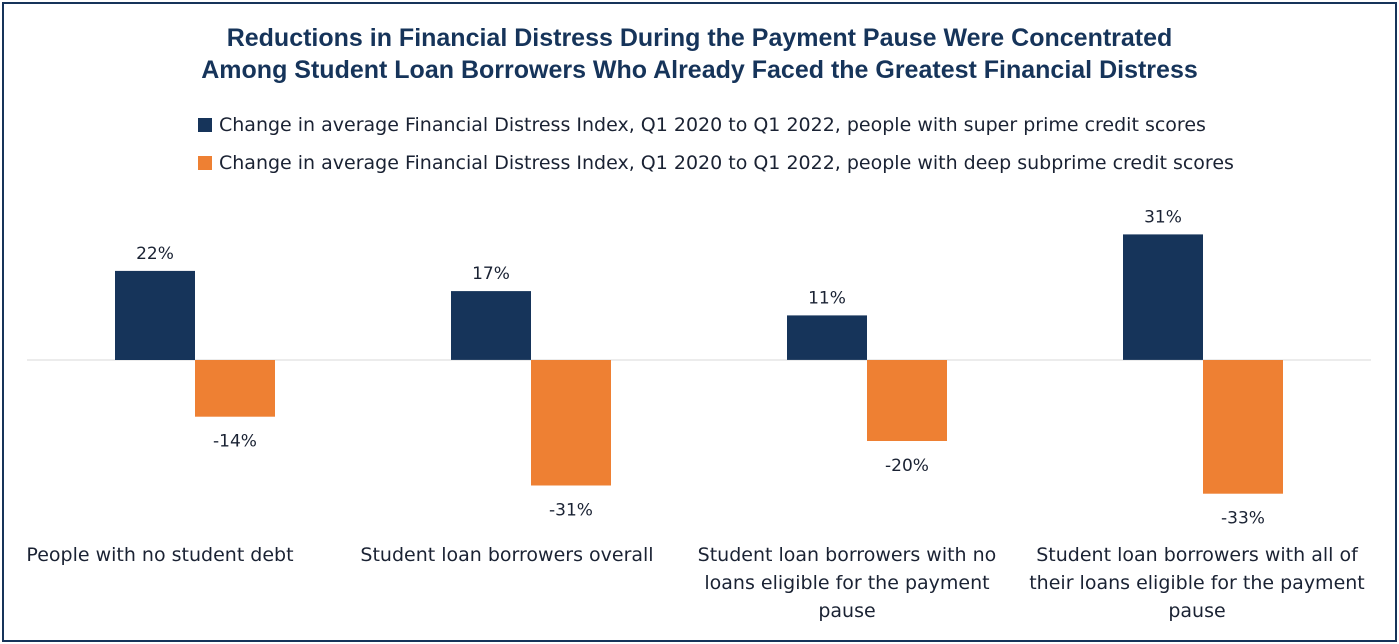 This screenshot has height=644, width=1399. What do you see at coordinates (160, 555) in the screenshot?
I see `category-label-no-student-debt: People with no student debt` at bounding box center [160, 555].